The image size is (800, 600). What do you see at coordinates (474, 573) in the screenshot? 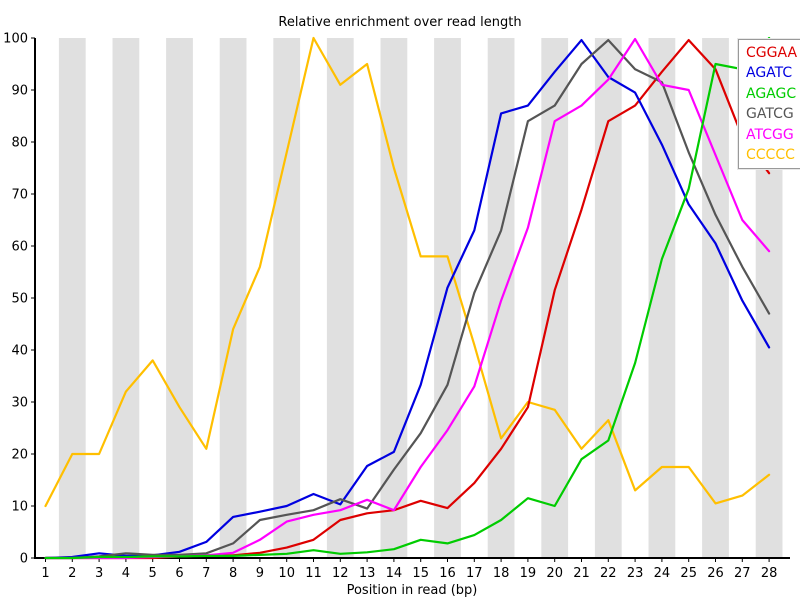
I see `x-tick-label: 17` at bounding box center [474, 573].